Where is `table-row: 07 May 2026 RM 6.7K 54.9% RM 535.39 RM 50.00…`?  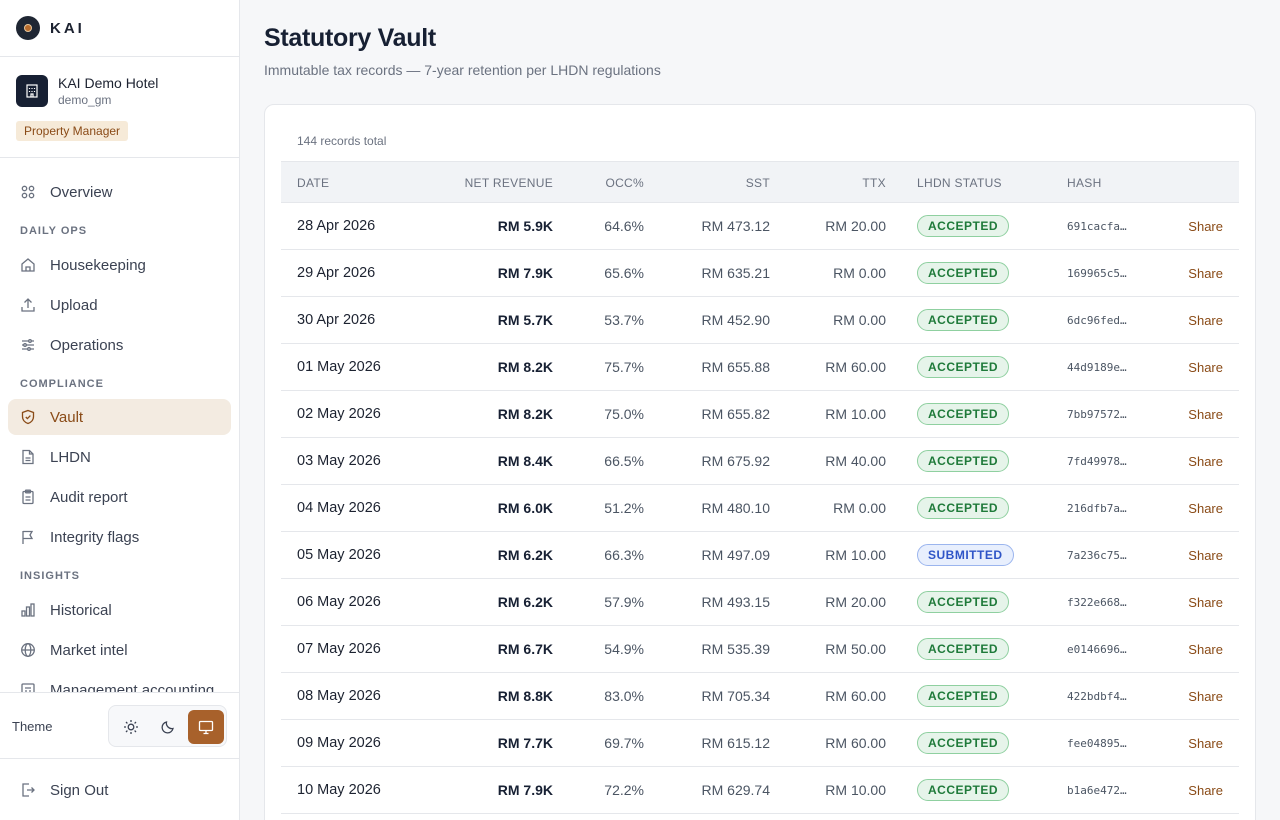 table-row: 07 May 2026 RM 6.7K 54.9% RM 535.39 RM 50.00… is located at coordinates (760, 649).